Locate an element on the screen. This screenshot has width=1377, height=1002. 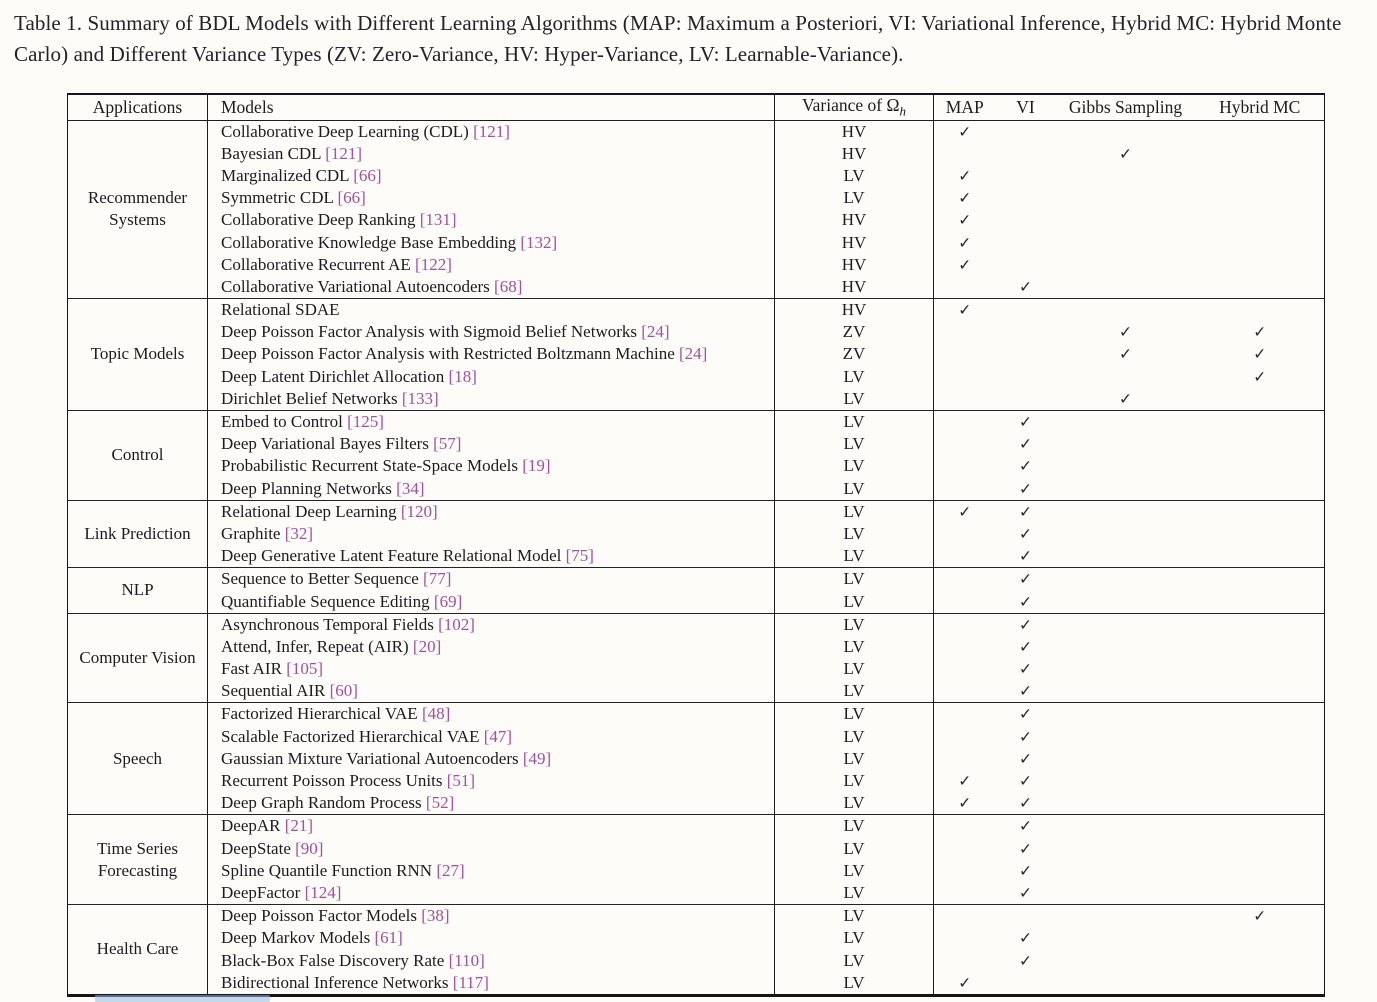
citation-link: [132] is located at coordinates (537, 242).